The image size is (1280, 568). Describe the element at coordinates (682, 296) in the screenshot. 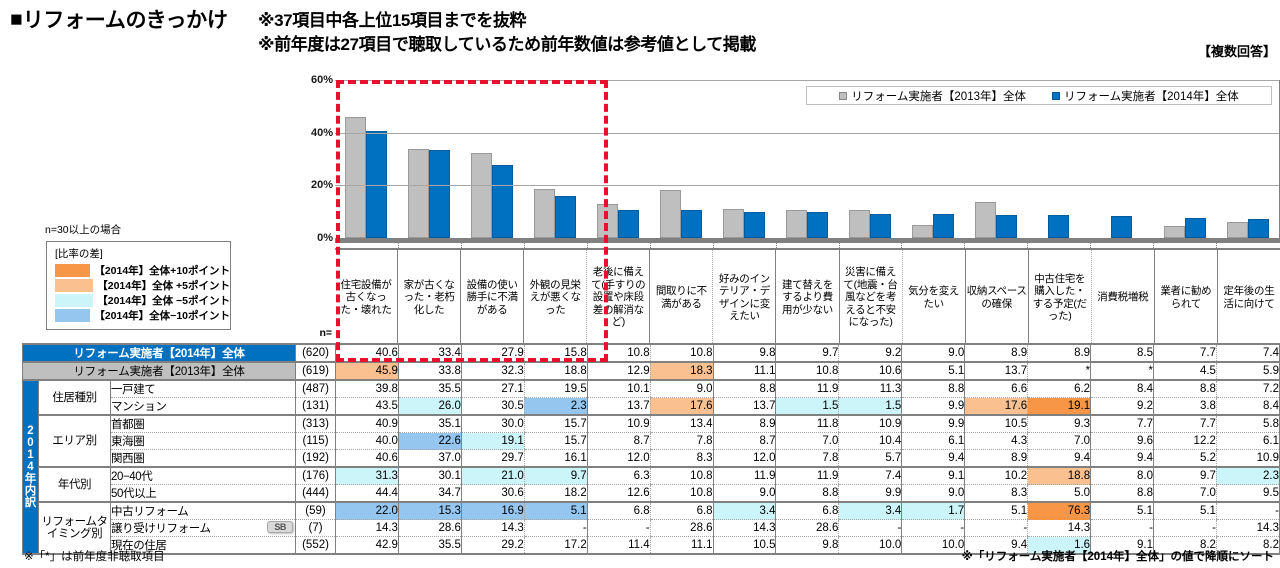

I see `category-header-cell: 間取りに不満がある` at that location.